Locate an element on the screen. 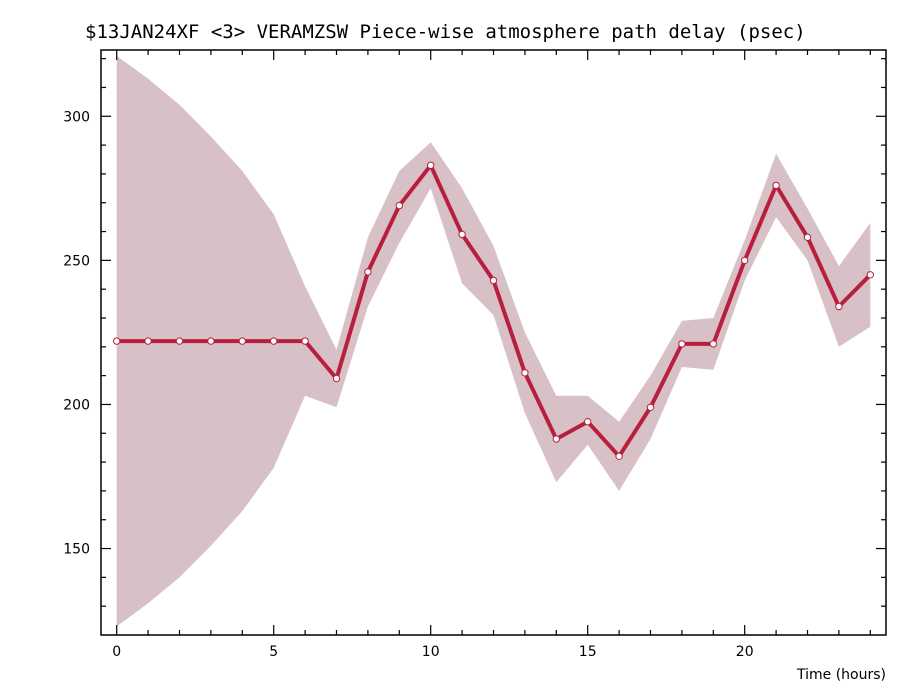 The width and height of the screenshot is (905, 687). x-tick-label: 0 is located at coordinates (116, 652).